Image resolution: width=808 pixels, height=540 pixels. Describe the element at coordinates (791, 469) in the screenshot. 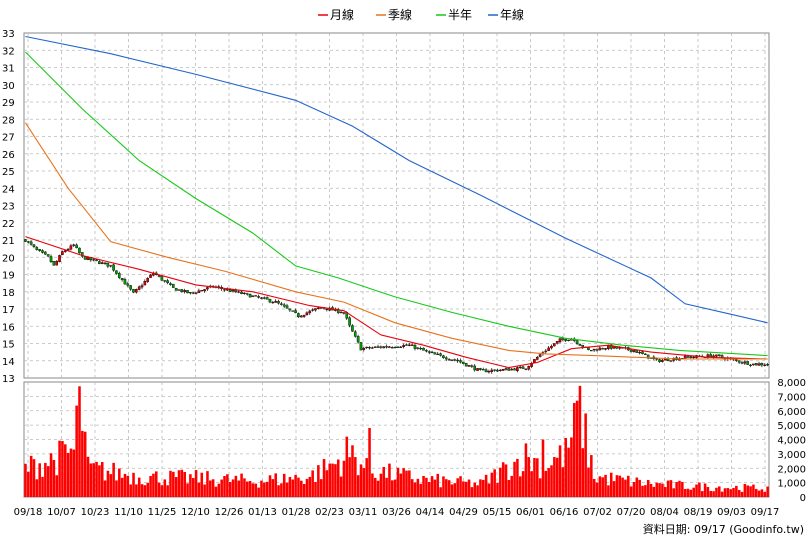

I see `volume-tick-label: 2,000` at that location.